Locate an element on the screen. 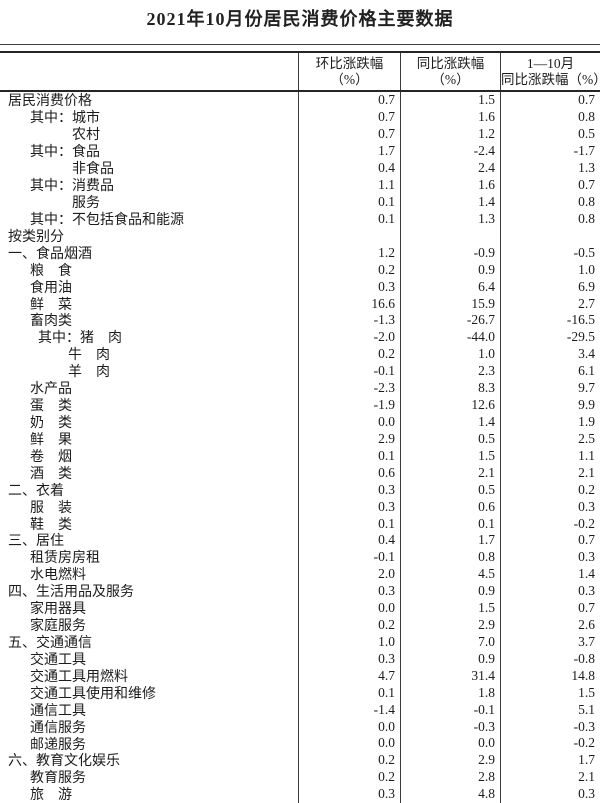  cell-yoy: -44.0 is located at coordinates (450, 337).